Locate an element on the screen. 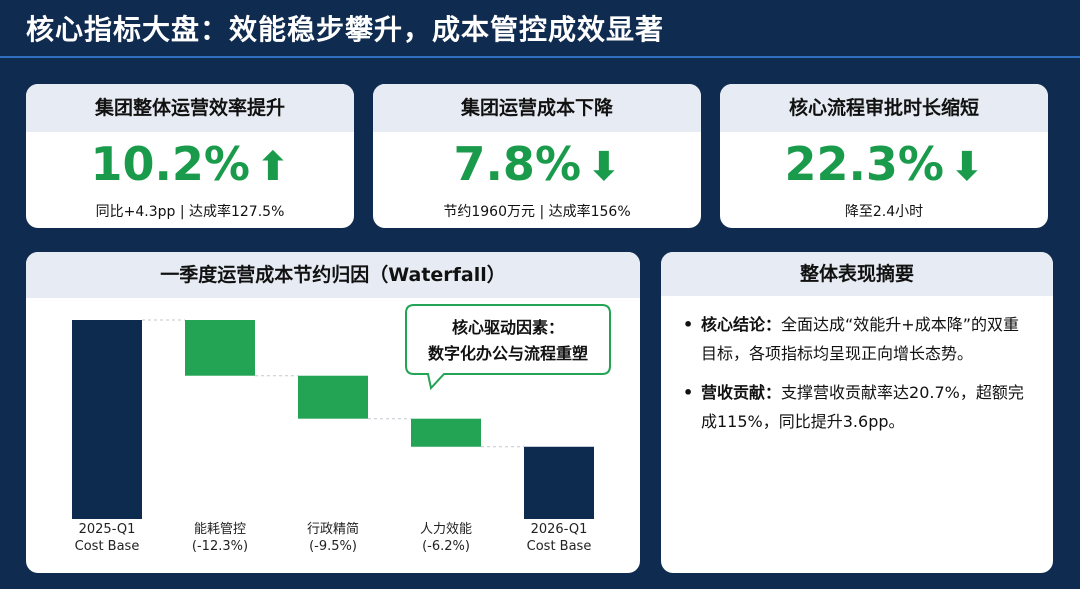 The height and width of the screenshot is (589, 1080). x-tick-label: 2025-Q1 is located at coordinates (107, 529).